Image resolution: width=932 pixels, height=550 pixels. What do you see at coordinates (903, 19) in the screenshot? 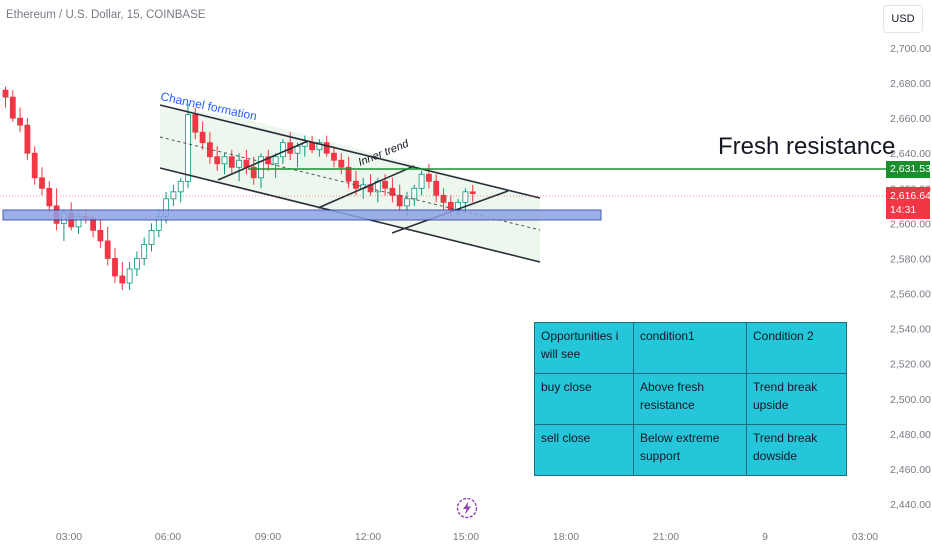
I see `currency-button: USD` at bounding box center [903, 19].